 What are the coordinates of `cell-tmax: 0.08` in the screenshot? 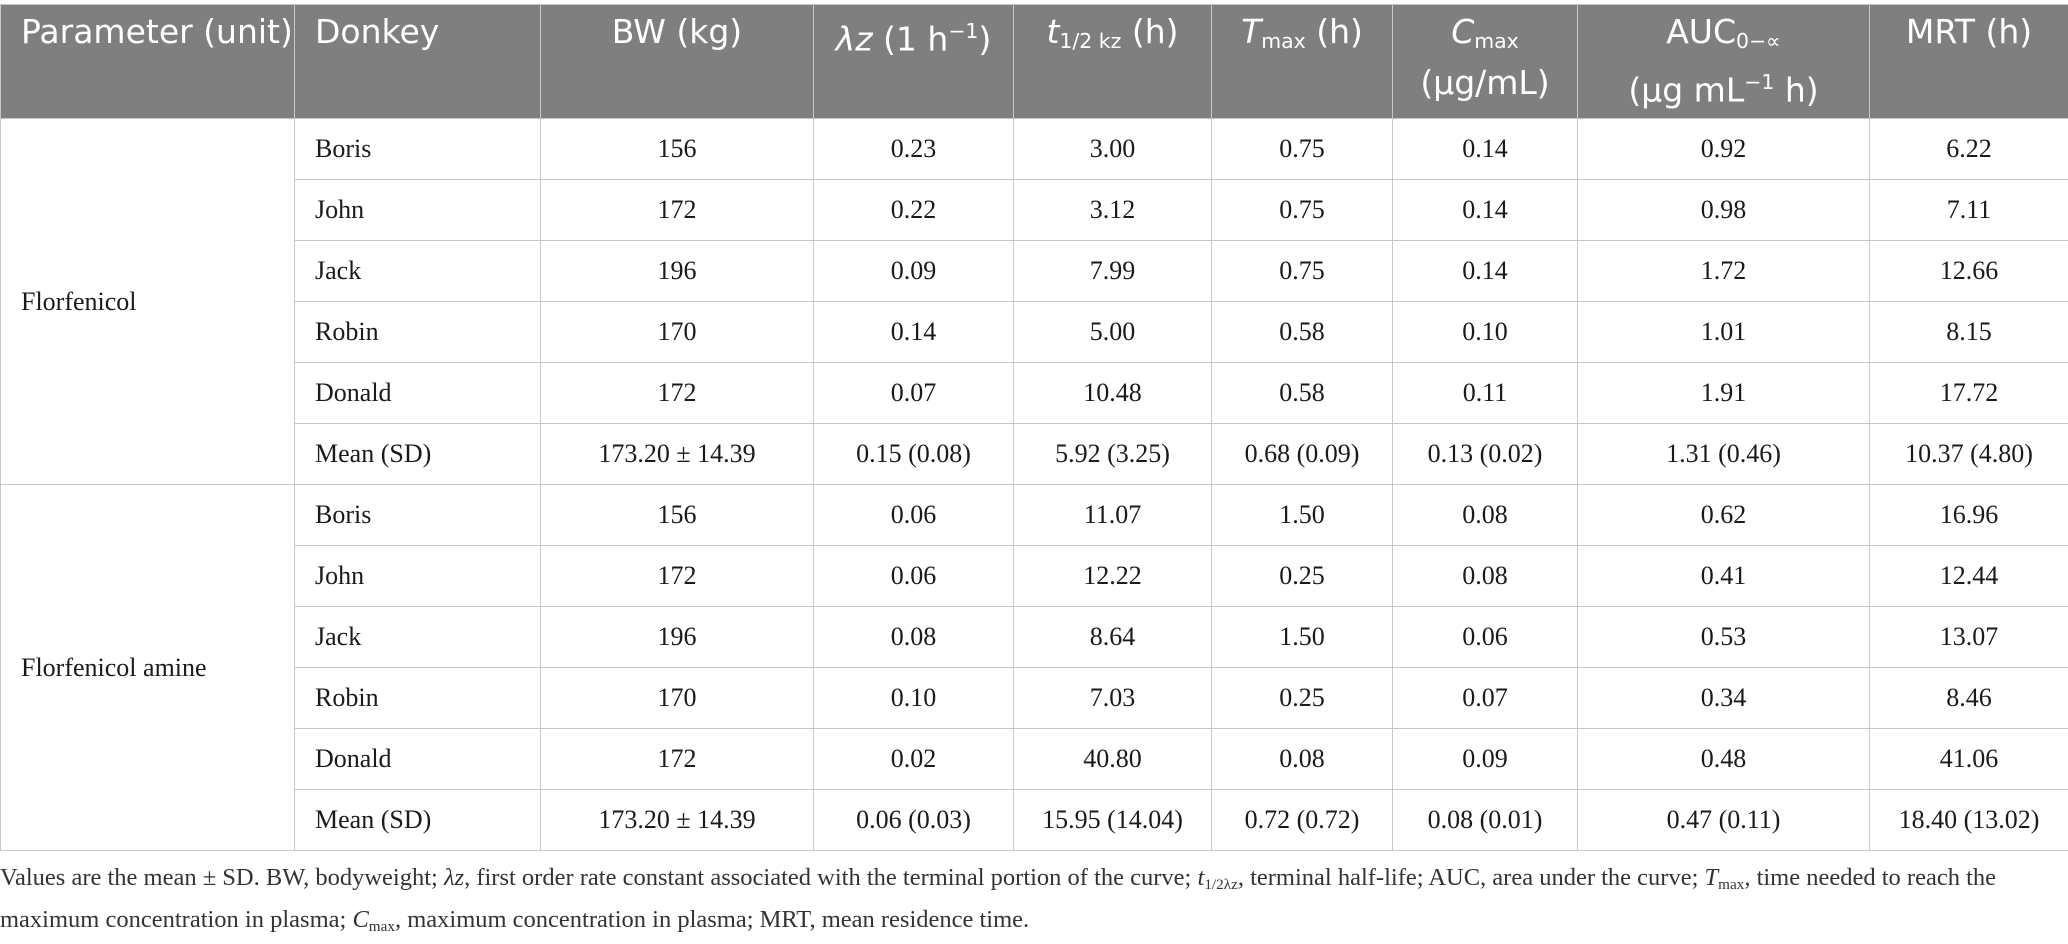 It's located at (1302, 759).